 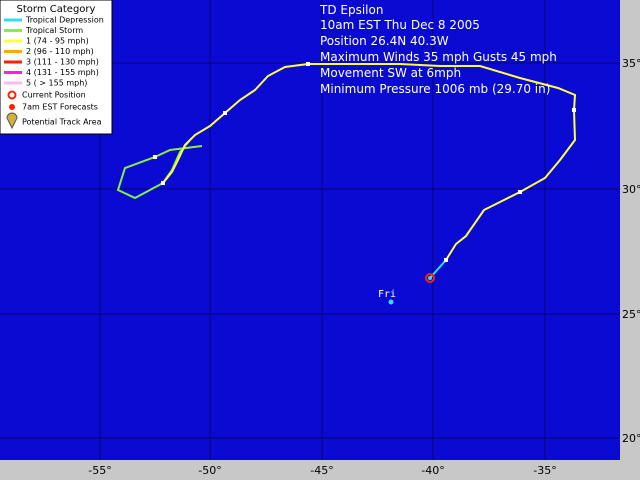 I want to click on storm-icon-core, so click(x=430, y=278).